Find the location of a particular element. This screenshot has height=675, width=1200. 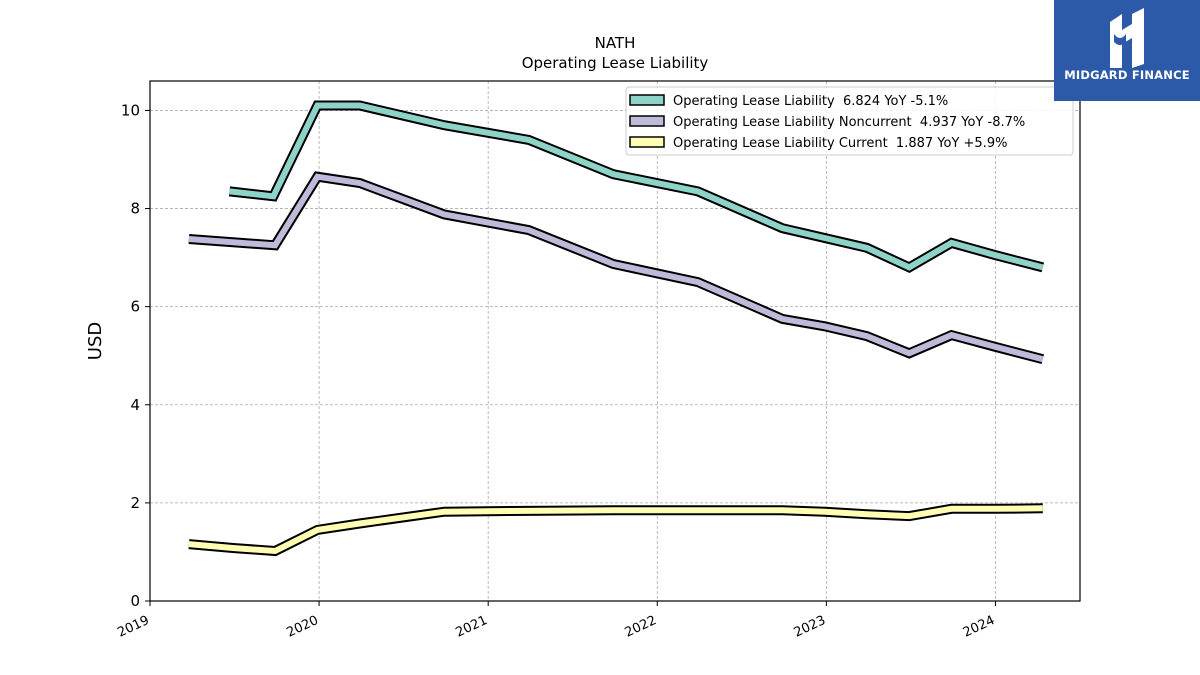

x-tick-label: 2020 is located at coordinates (302, 627).